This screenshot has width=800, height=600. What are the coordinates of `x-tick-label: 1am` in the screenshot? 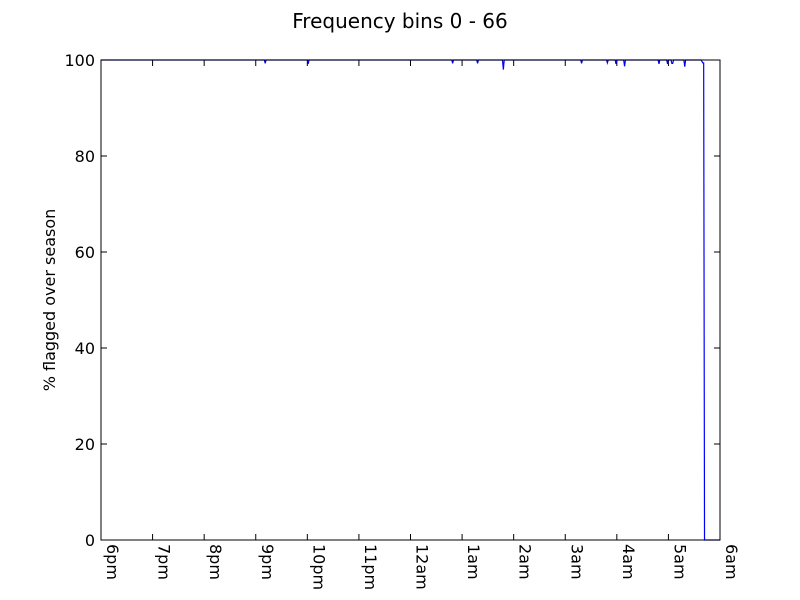 It's located at (473, 562).